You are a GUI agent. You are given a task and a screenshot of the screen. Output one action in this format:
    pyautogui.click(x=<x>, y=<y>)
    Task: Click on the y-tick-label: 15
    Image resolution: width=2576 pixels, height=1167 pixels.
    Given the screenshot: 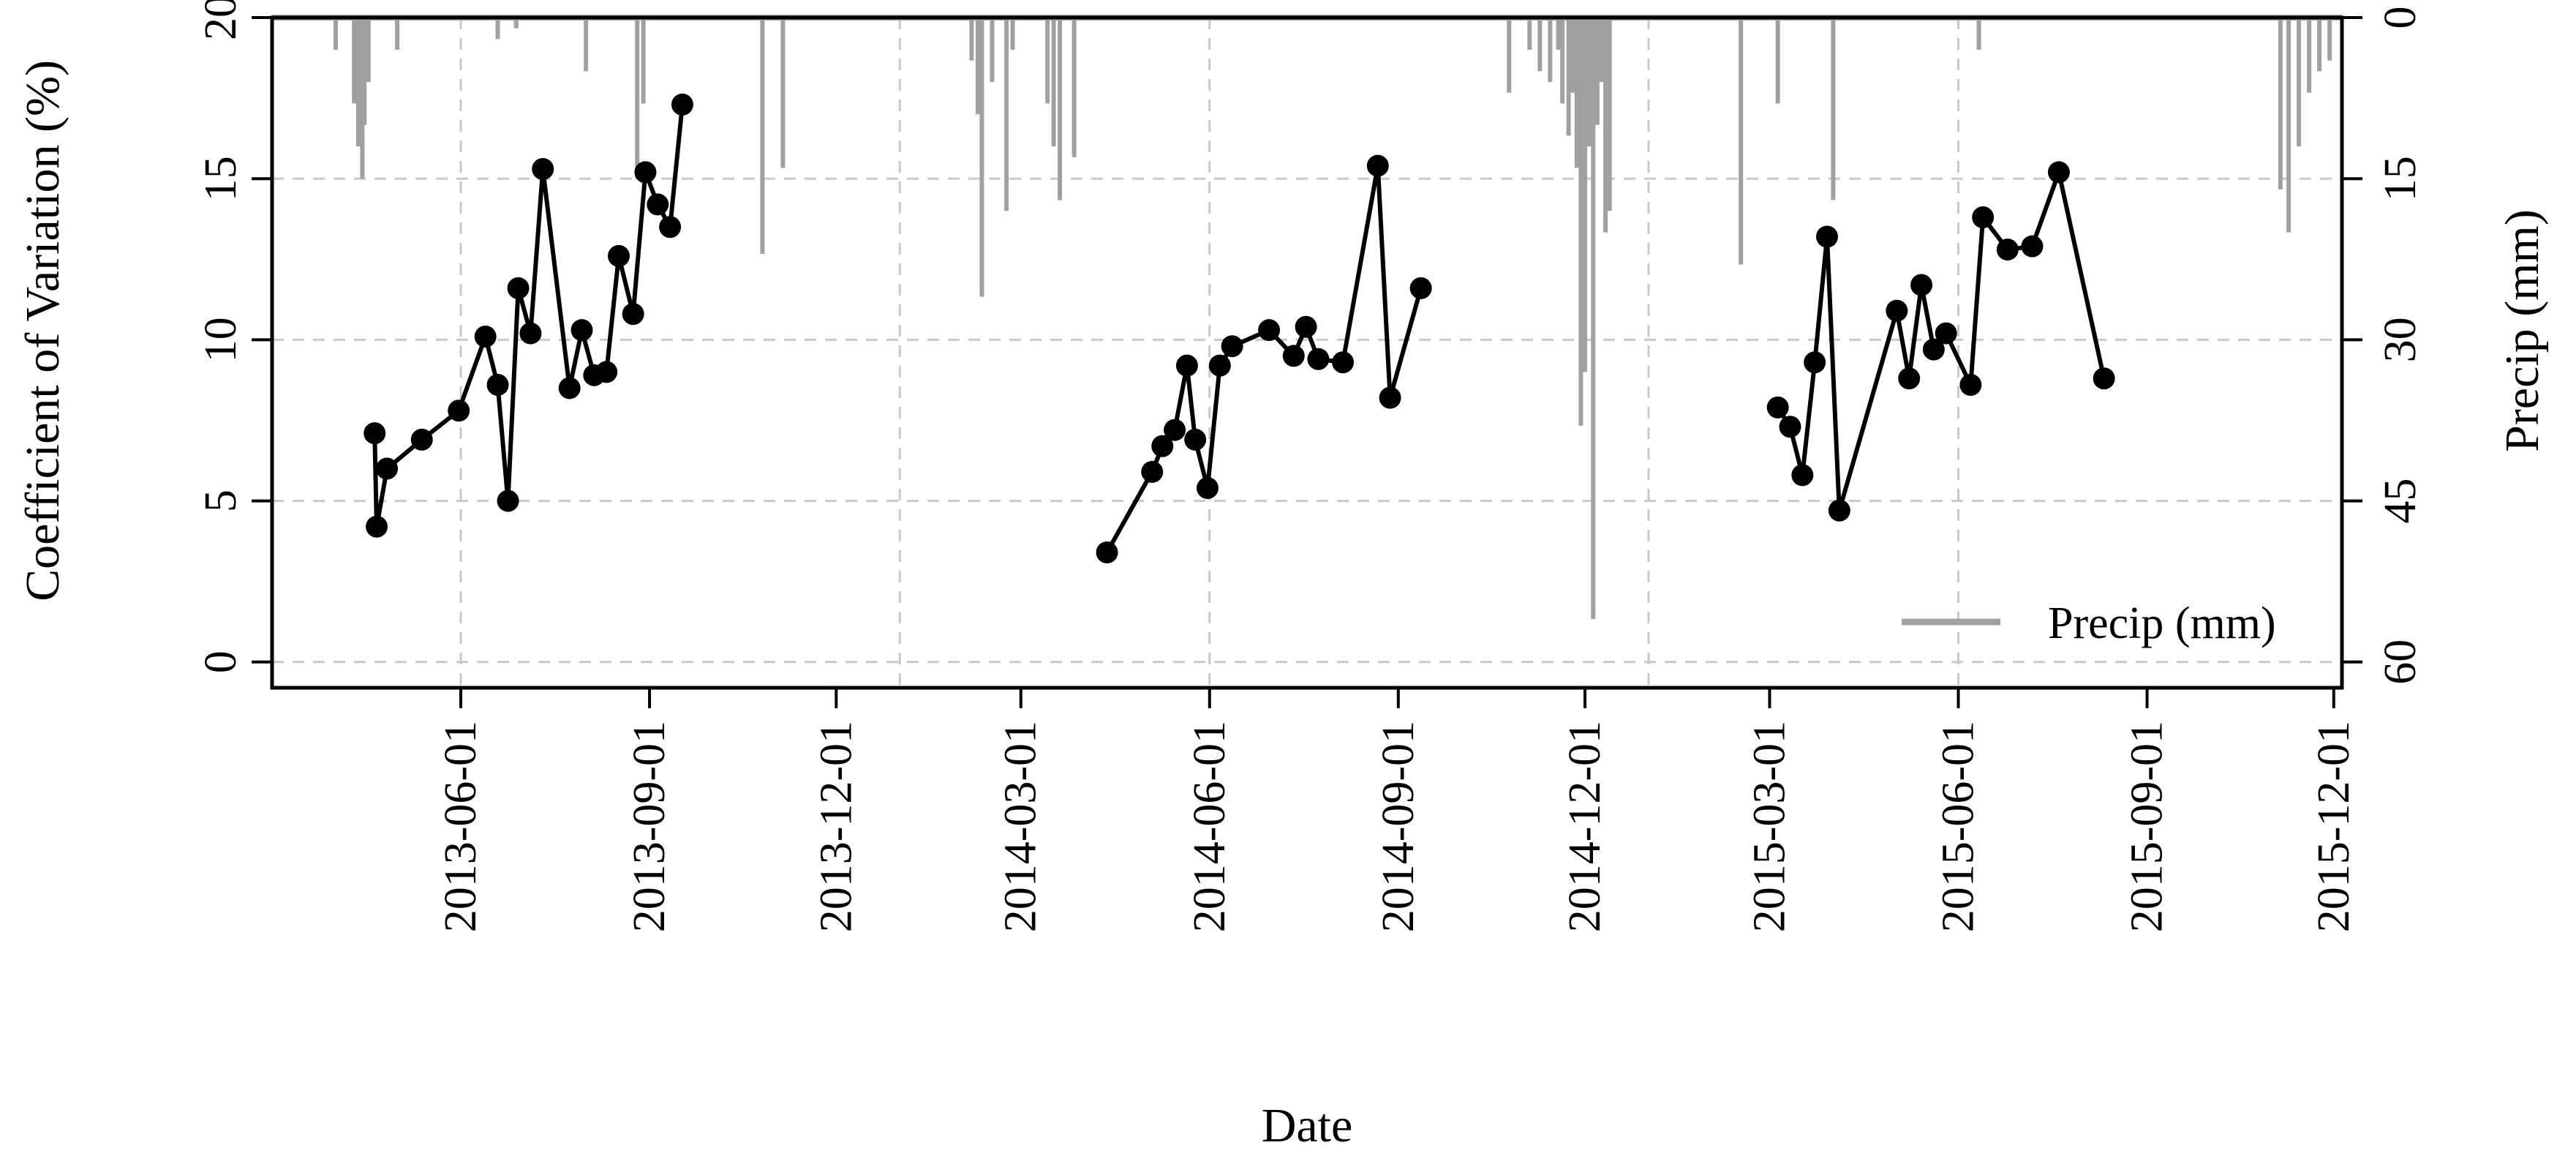 What is the action you would take?
    pyautogui.click(x=221, y=178)
    